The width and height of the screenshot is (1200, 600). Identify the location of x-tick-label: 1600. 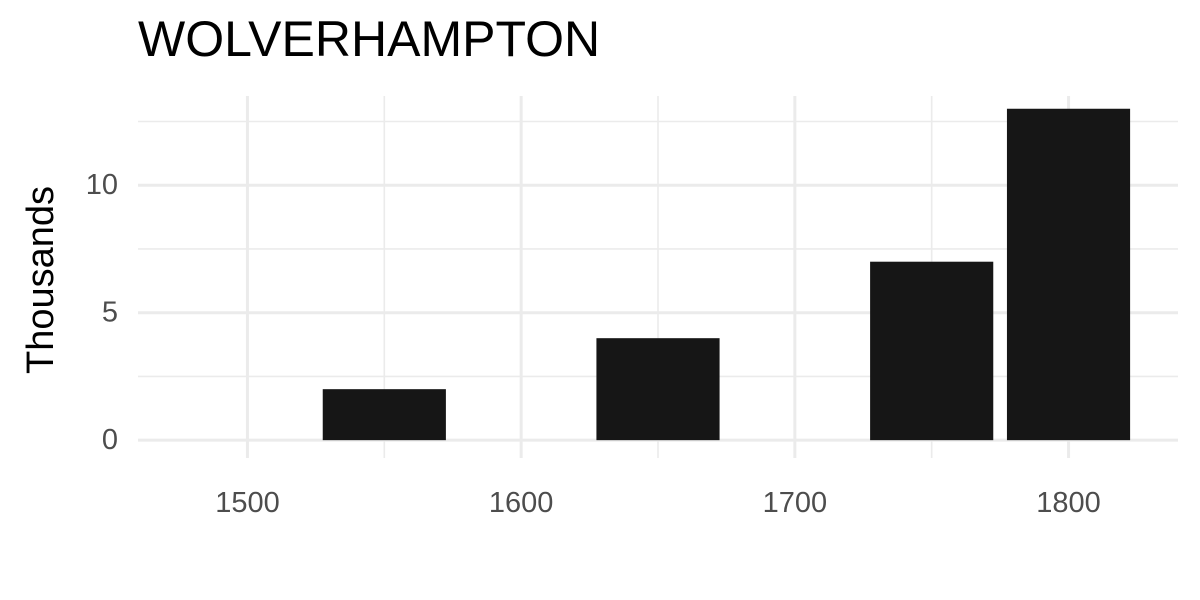
(521, 503).